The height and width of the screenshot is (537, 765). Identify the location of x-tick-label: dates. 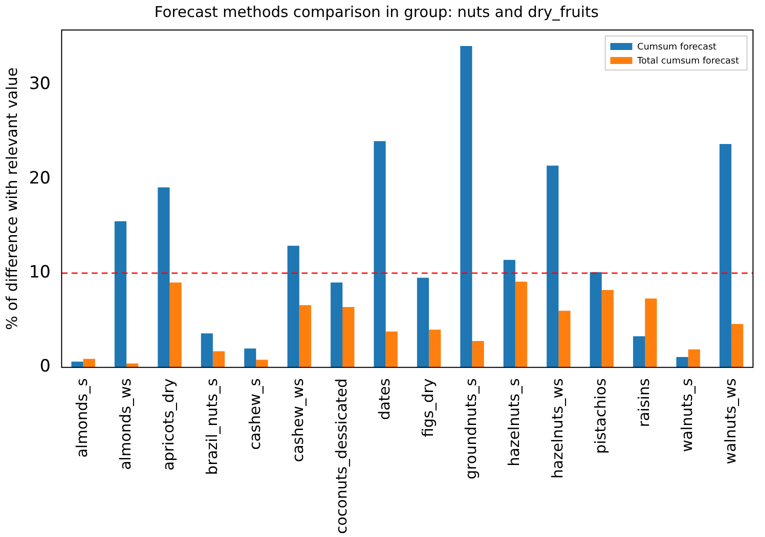
(385, 399).